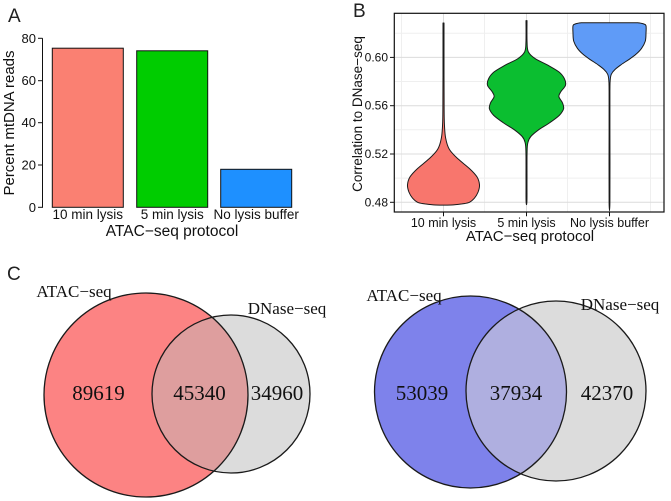 This screenshot has width=671, height=501. What do you see at coordinates (377, 129) in the screenshot?
I see `panel-b-y-tick-labels: 0.48 0.52 0.56 0.60` at bounding box center [377, 129].